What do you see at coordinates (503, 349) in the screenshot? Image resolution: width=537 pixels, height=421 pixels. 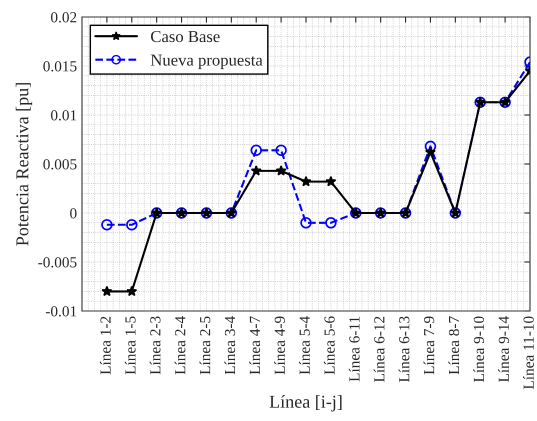 I see `x-tick-label: Línea 9-14` at bounding box center [503, 349].